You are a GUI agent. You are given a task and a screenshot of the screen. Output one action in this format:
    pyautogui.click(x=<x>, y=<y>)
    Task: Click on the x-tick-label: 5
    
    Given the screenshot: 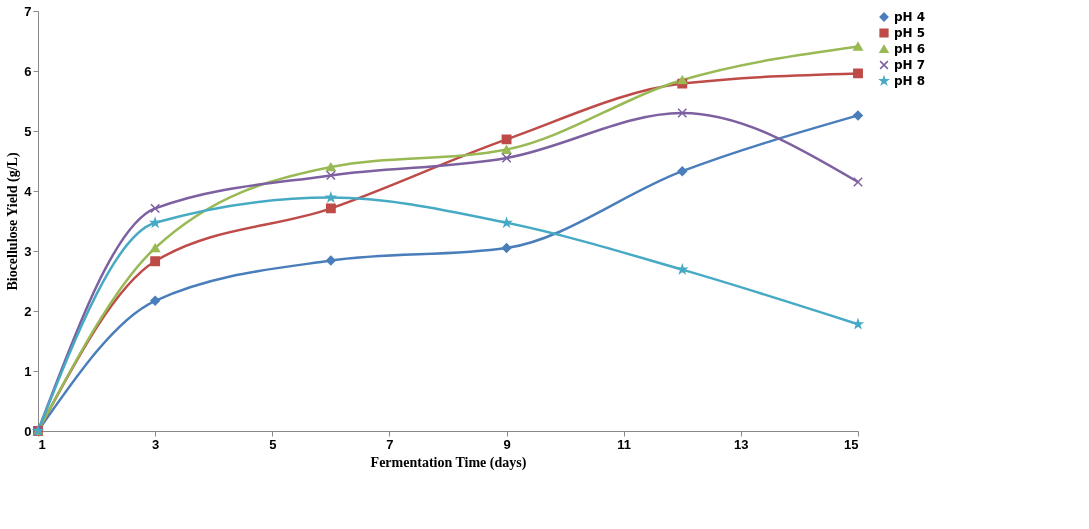 What is the action you would take?
    pyautogui.click(x=273, y=444)
    